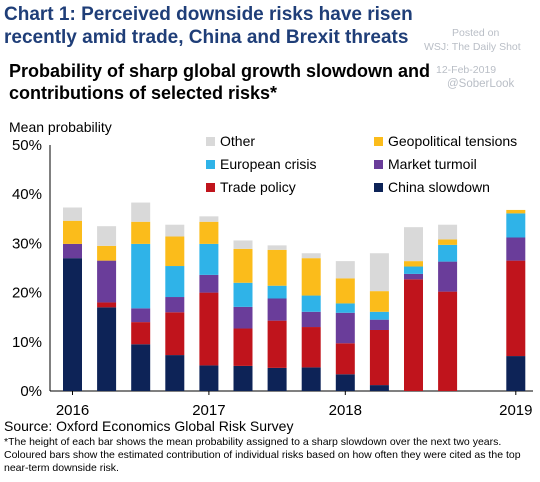 The image size is (540, 482). What do you see at coordinates (476, 33) in the screenshot?
I see `watermark-posted-on: Posted on` at bounding box center [476, 33].